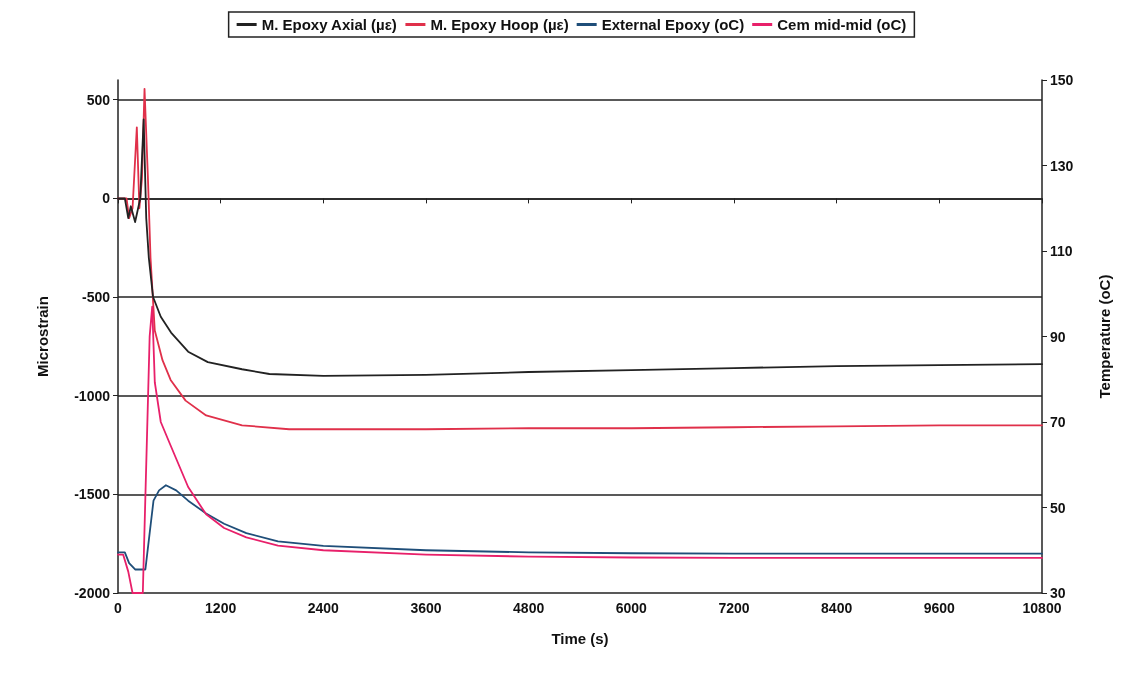  What do you see at coordinates (1042, 608) in the screenshot?
I see `x-tick-label: 10800` at bounding box center [1042, 608].